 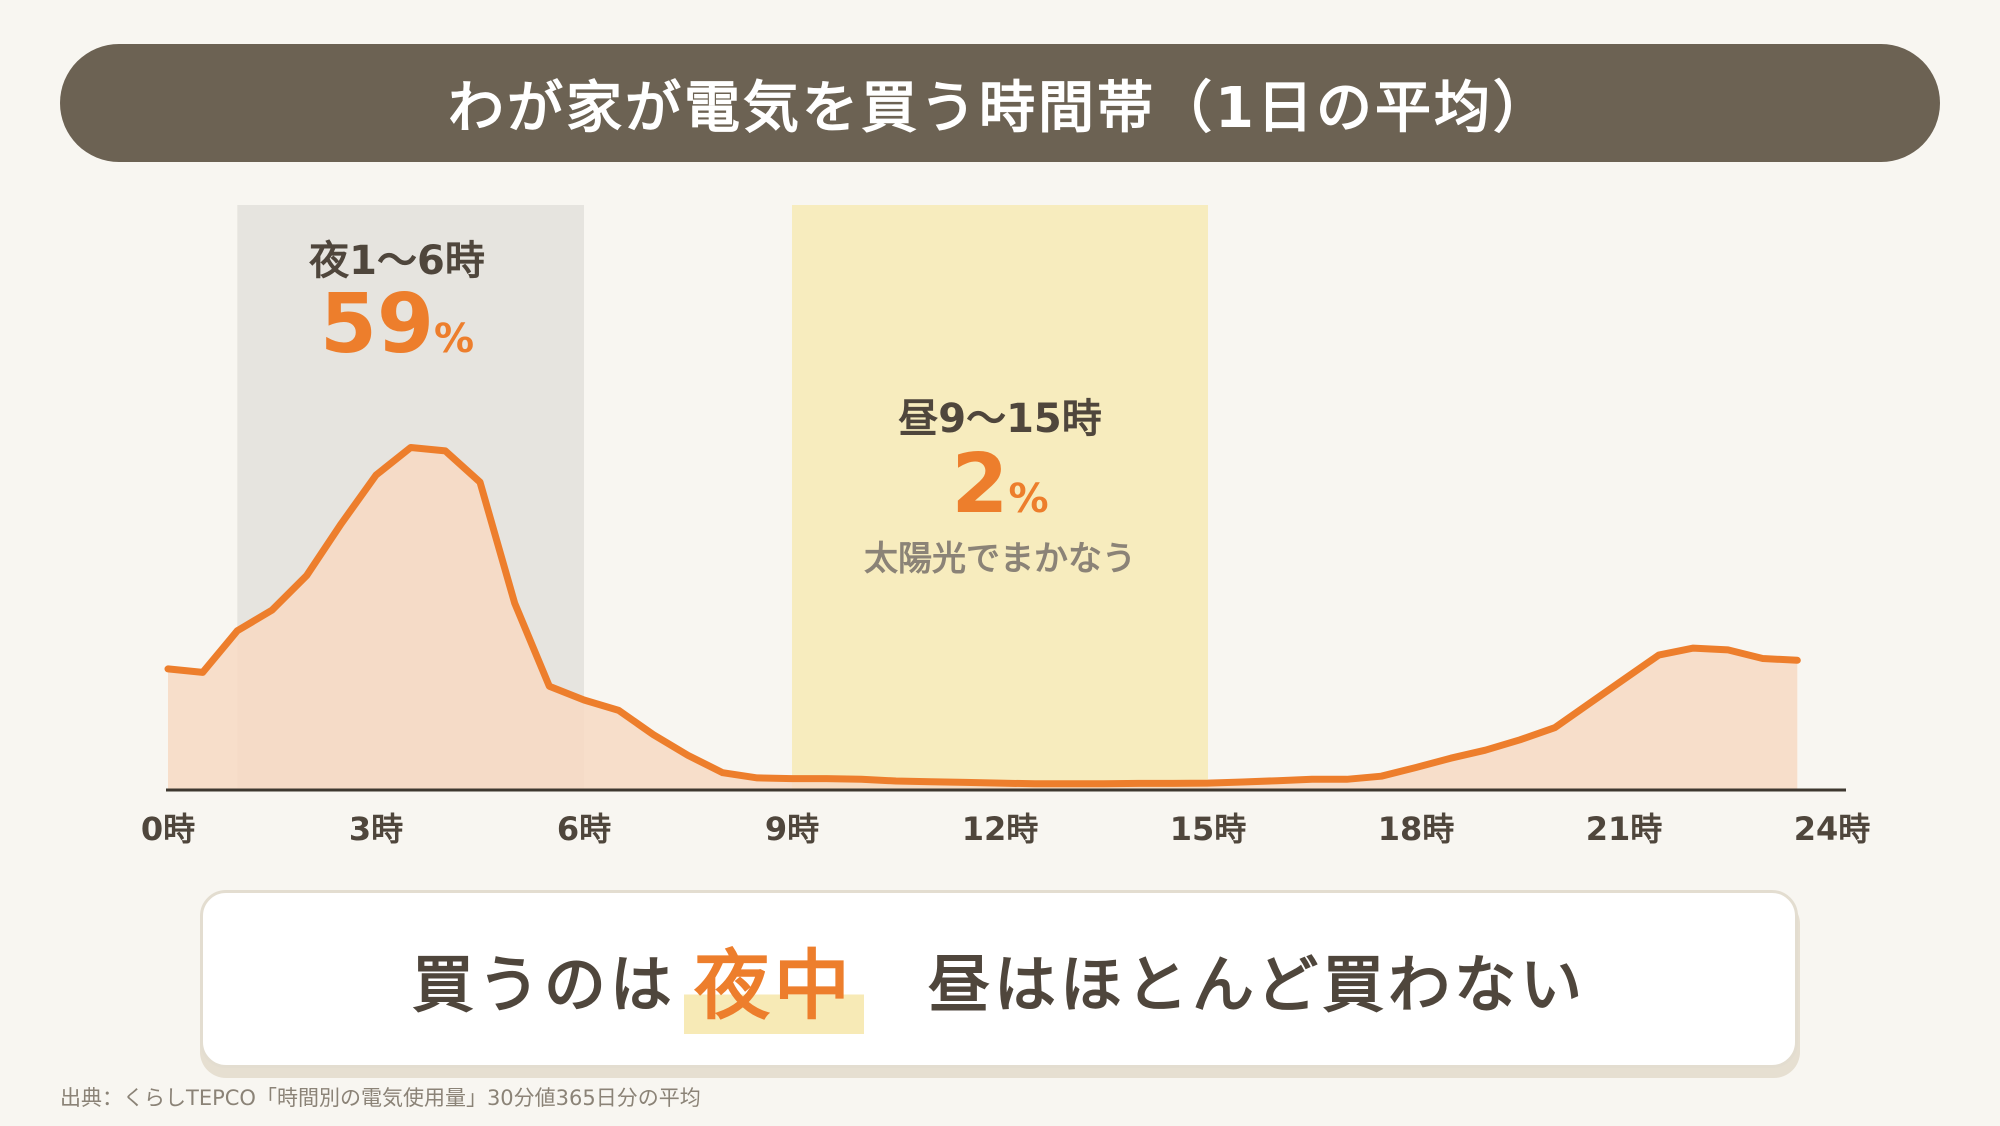 I want to click on x-tick-label: 9時, so click(x=792, y=829).